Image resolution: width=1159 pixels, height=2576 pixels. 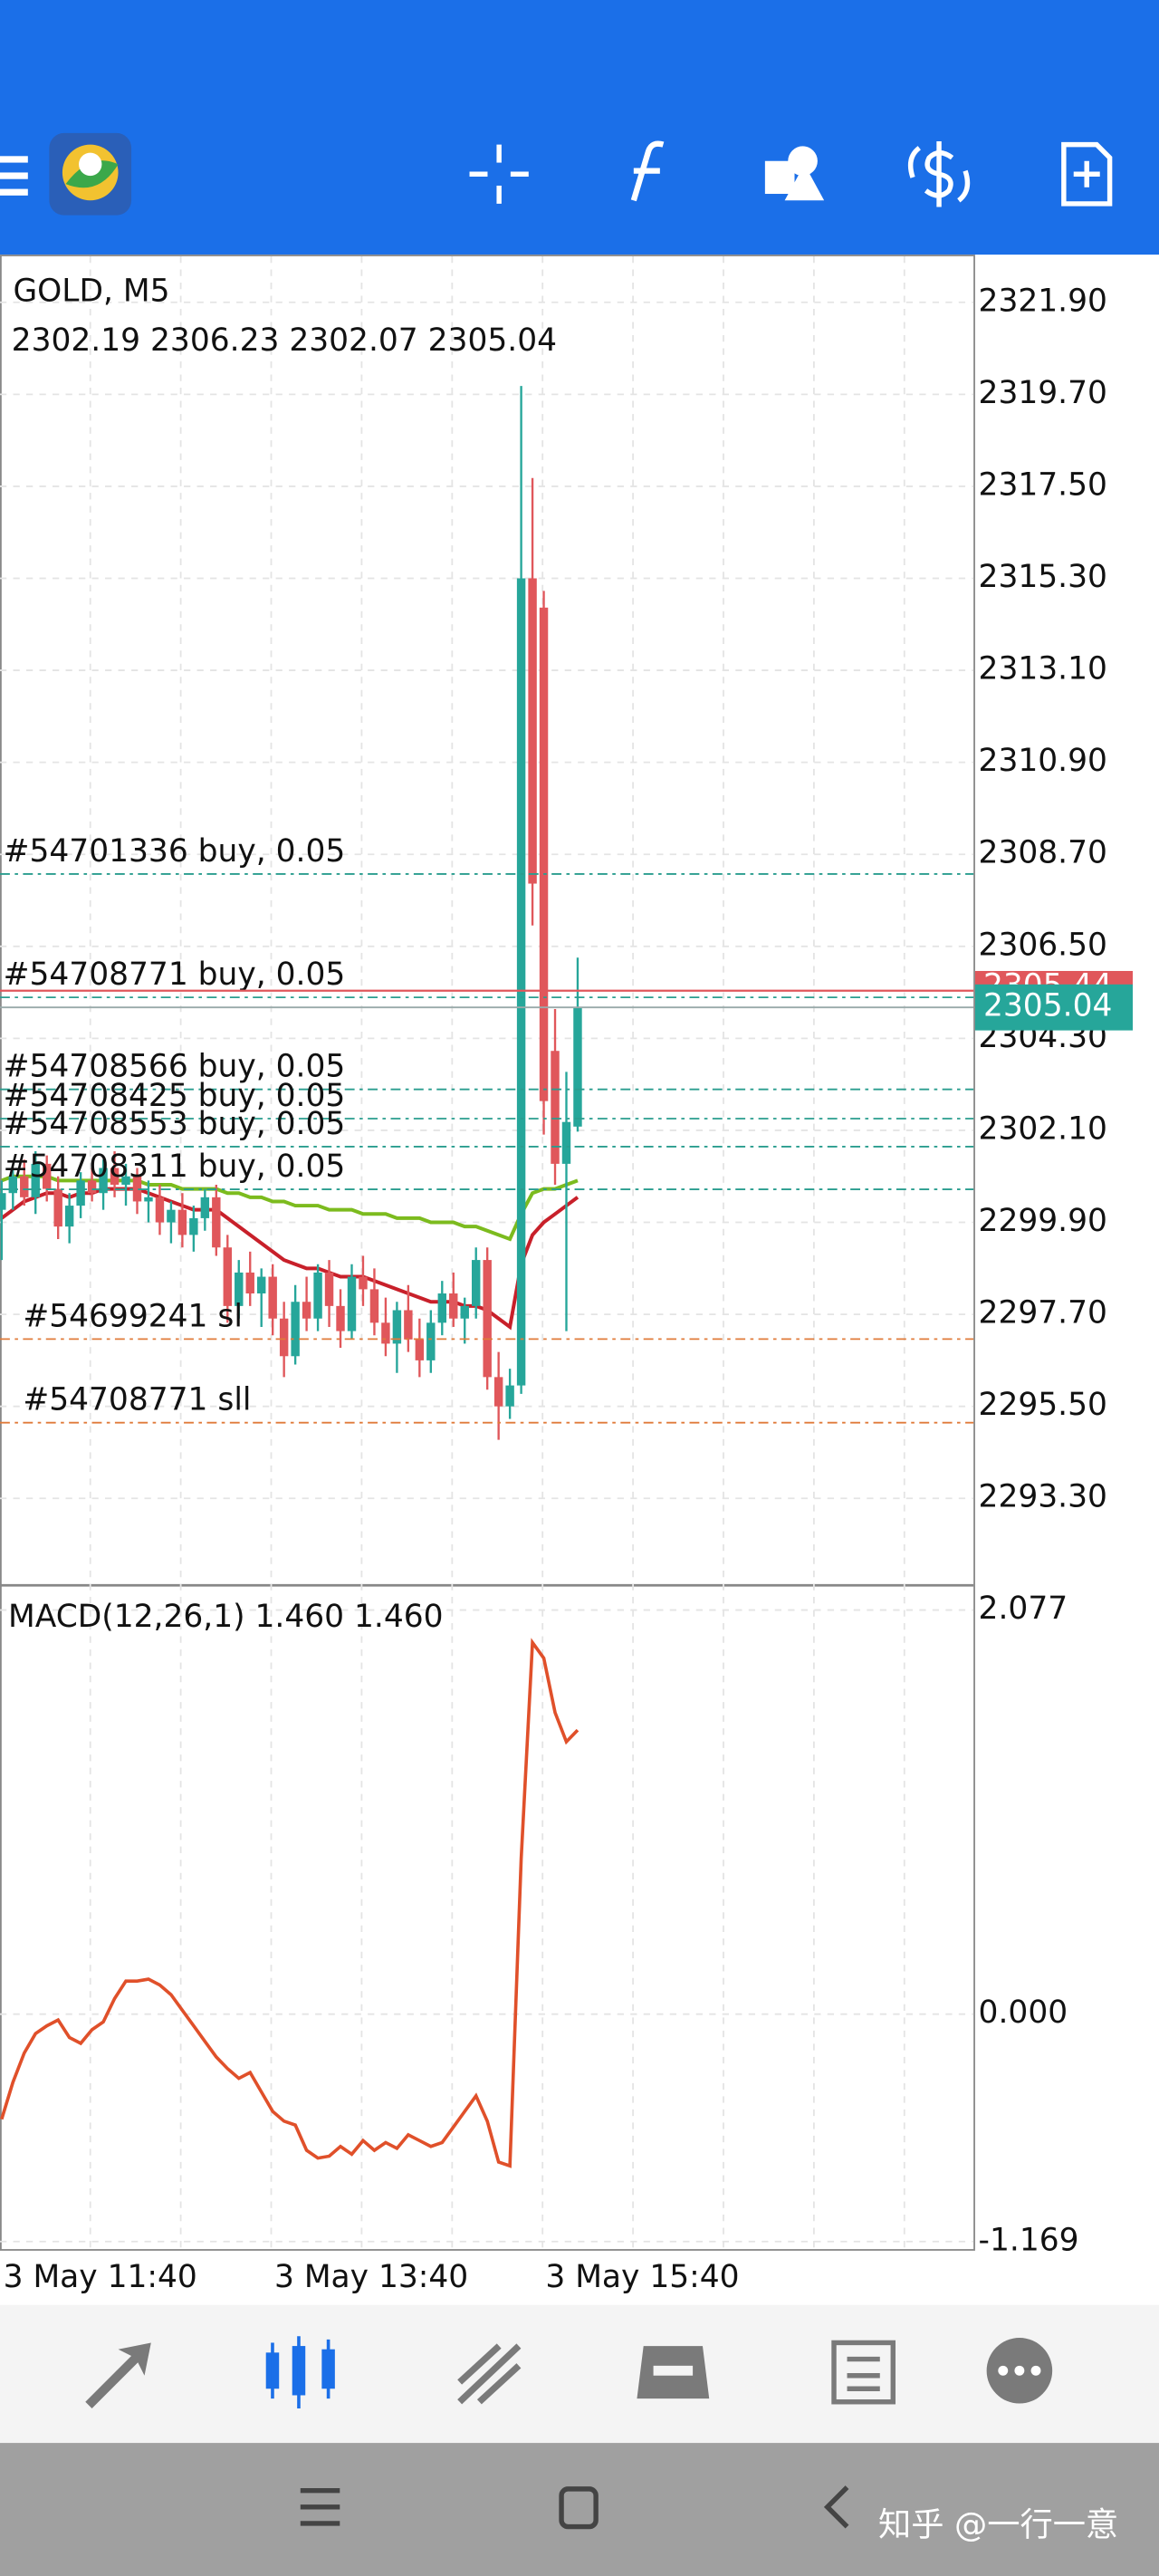 I want to click on y-tick-label: 2295.50, so click(x=1043, y=1405).